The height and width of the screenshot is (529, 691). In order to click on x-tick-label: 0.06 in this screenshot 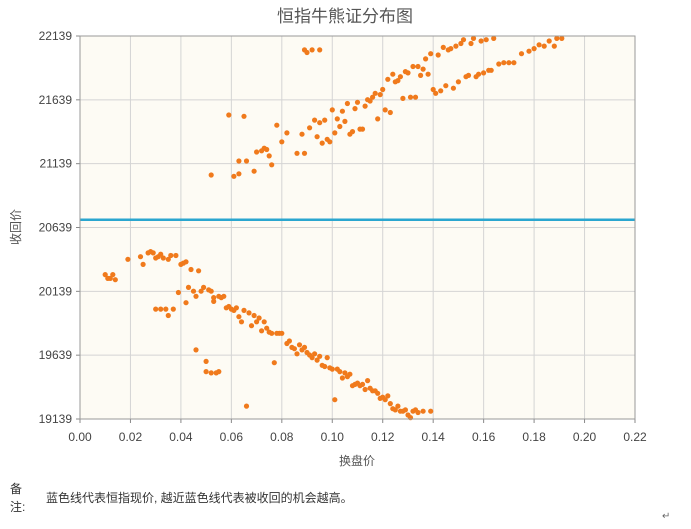, I will do `click(232, 437)`.